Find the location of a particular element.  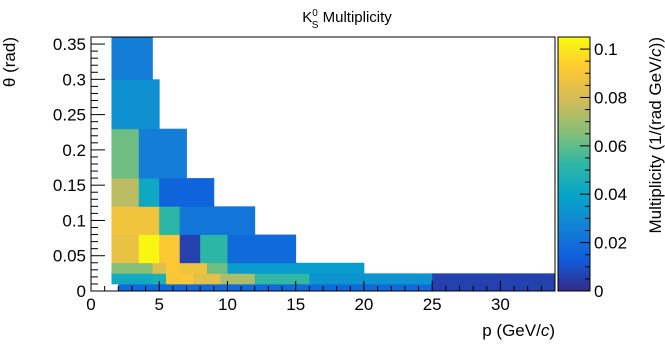

x-tick-label: 25 is located at coordinates (432, 304).